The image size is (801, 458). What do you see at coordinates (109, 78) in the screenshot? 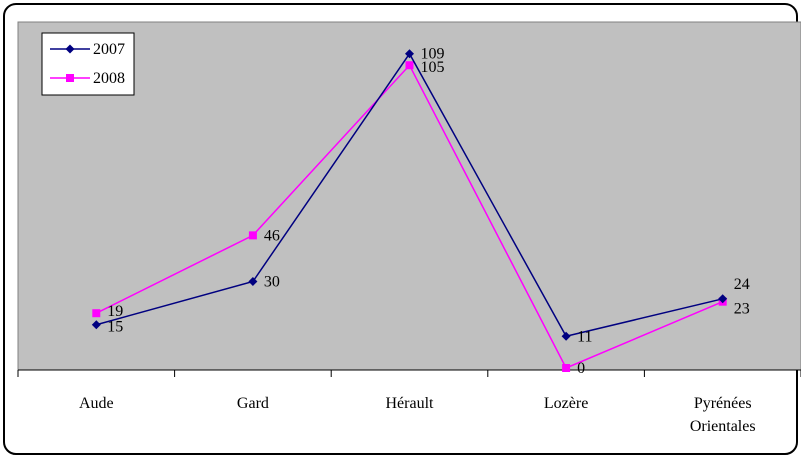
I see `legend-label-2008: 2008` at bounding box center [109, 78].